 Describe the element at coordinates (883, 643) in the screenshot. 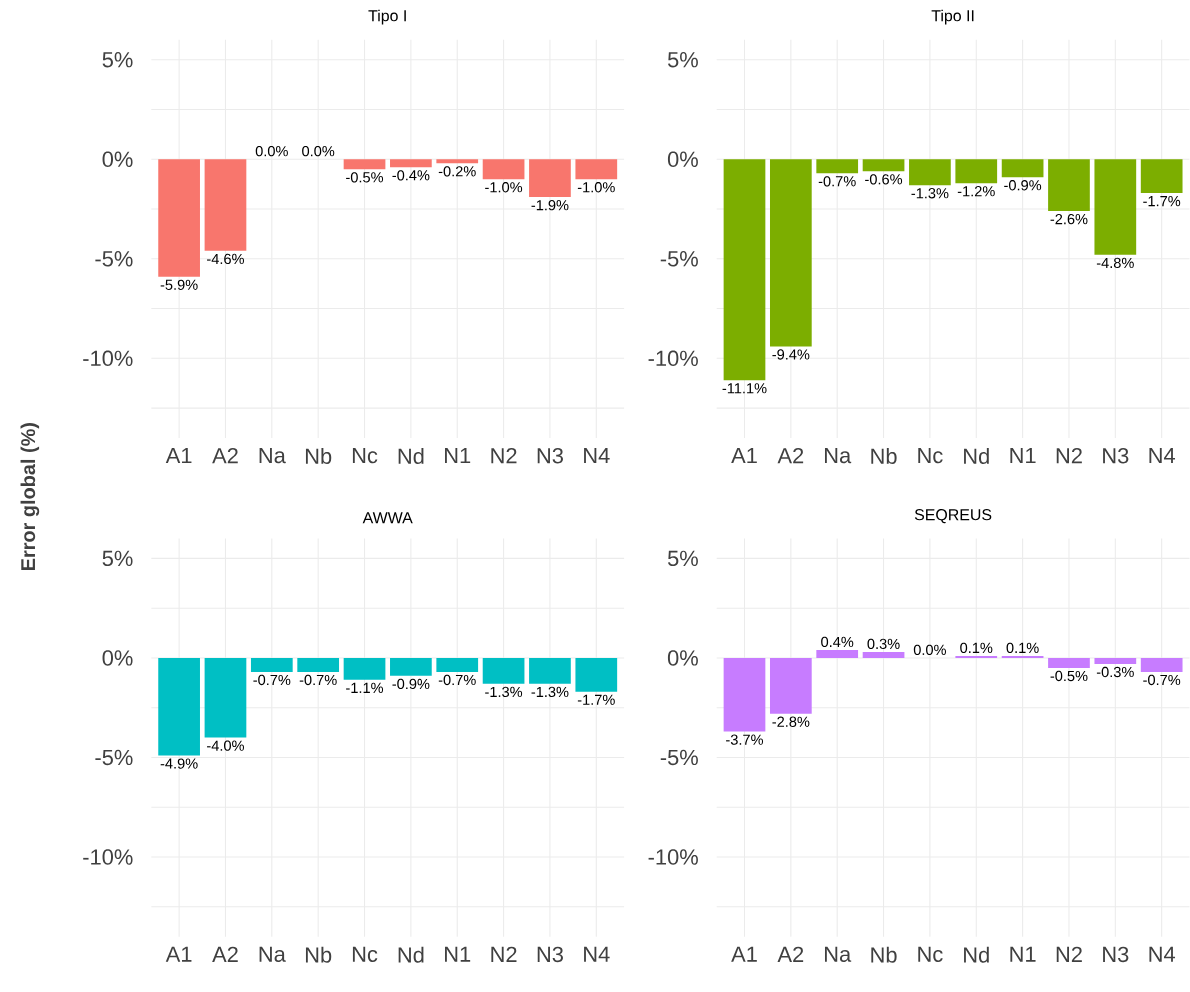

I see `data-label: 0.3%` at that location.